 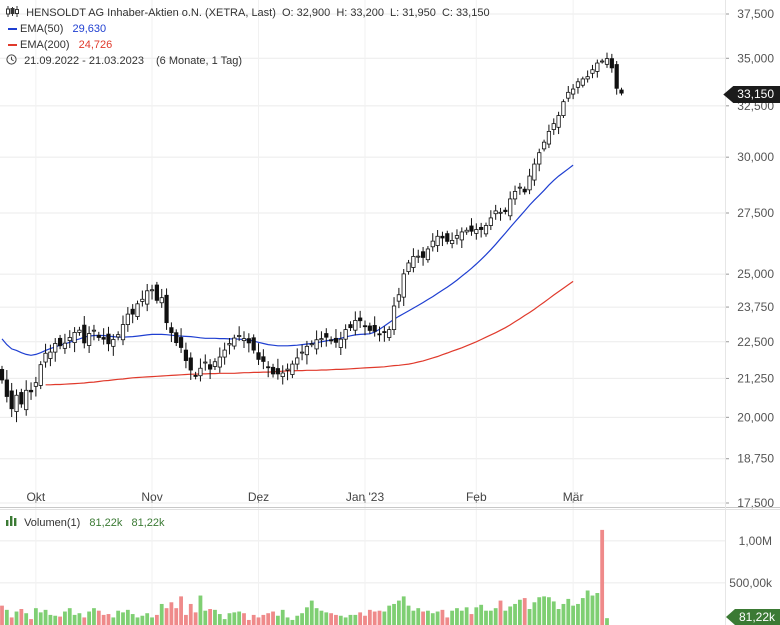 I want to click on close-value: 33,150, so click(x=472, y=13).